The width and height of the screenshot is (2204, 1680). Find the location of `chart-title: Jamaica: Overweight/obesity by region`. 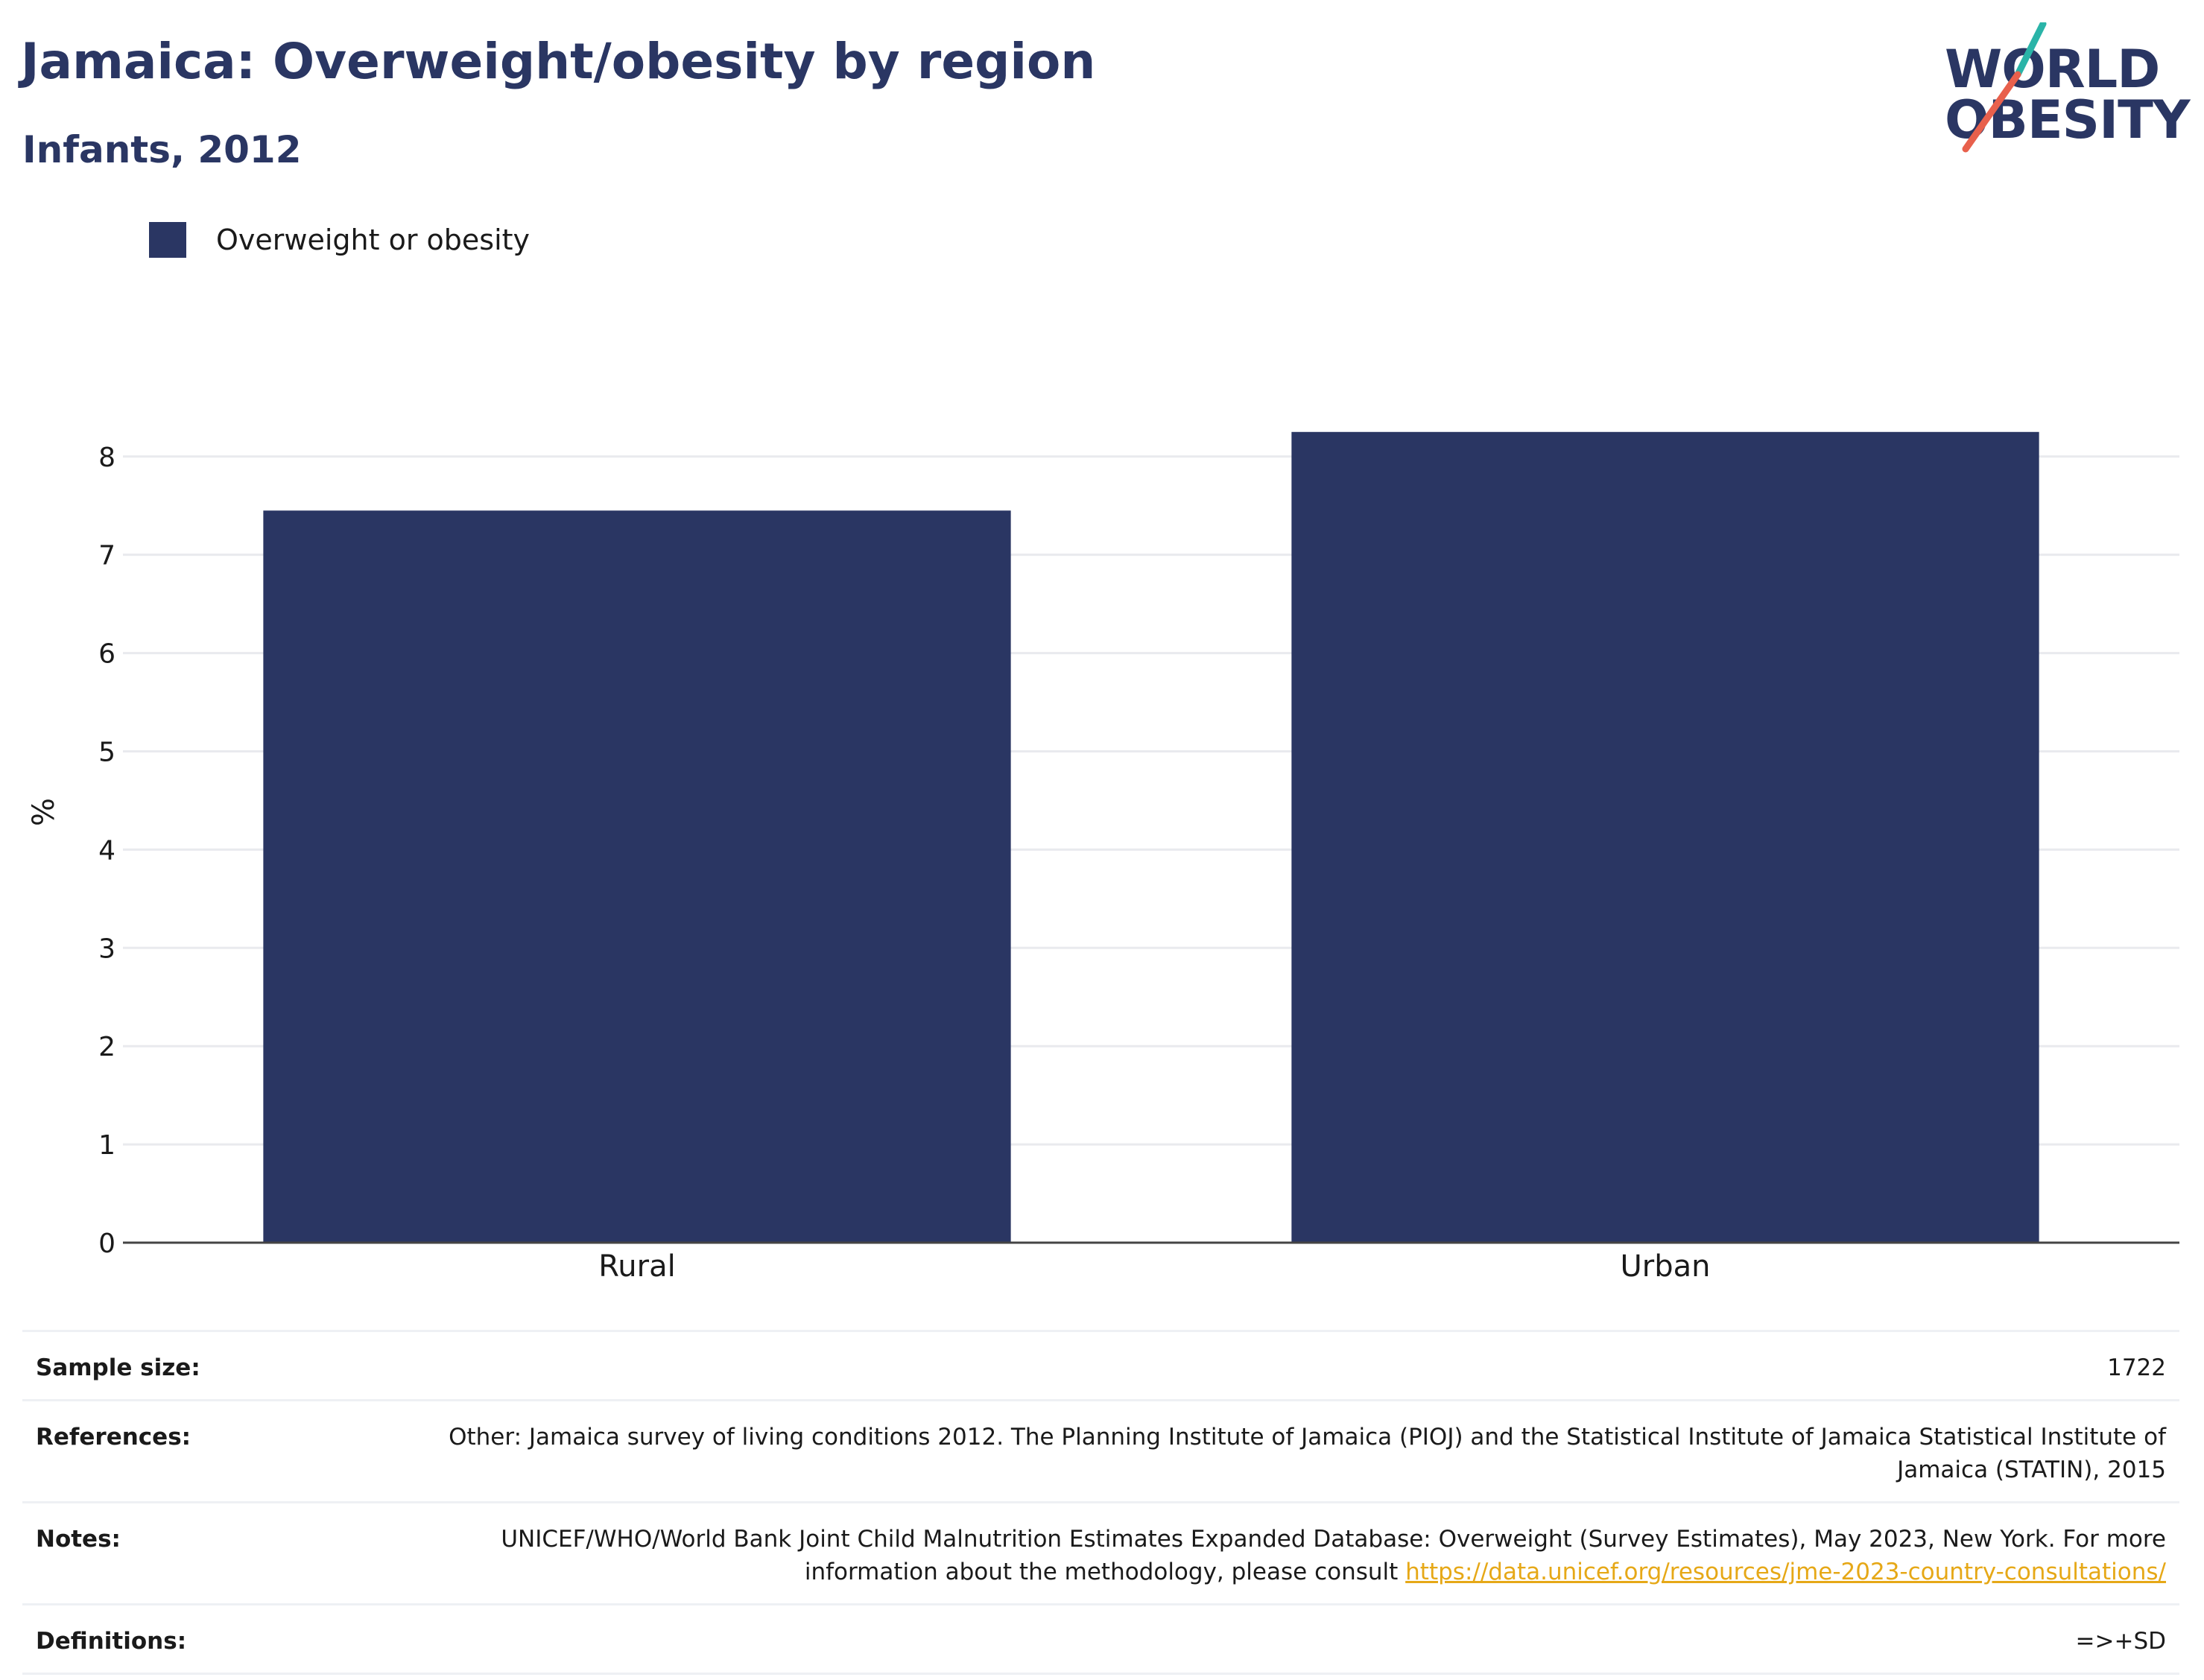

chart-title: Jamaica: Overweight/obesity by region is located at coordinates (558, 61).